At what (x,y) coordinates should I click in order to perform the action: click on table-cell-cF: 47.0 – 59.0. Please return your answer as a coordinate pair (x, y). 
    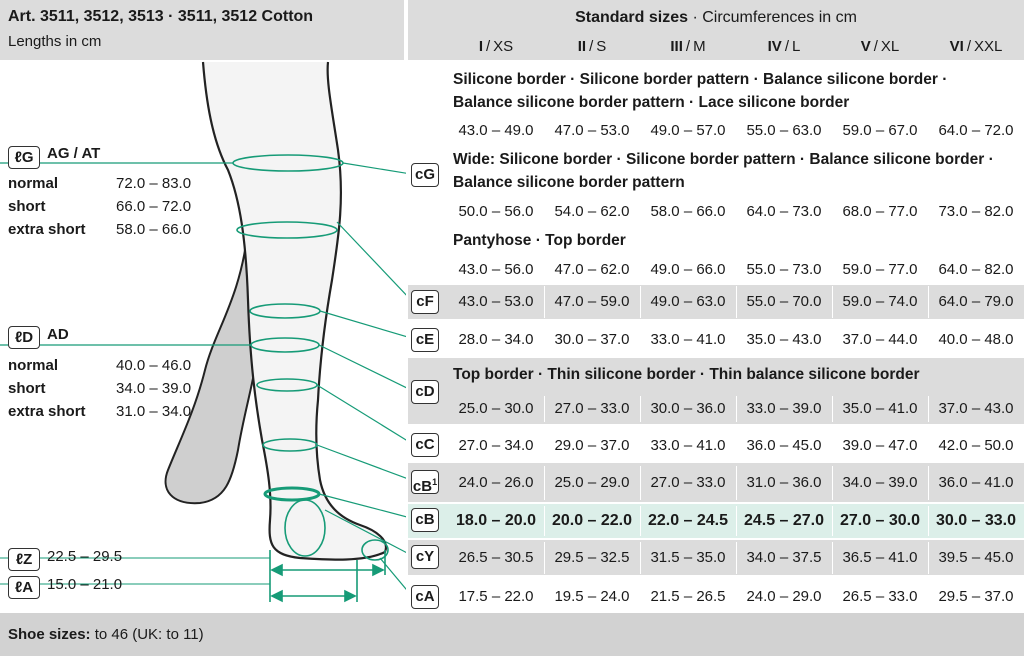
    Looking at the image, I should click on (592, 301).